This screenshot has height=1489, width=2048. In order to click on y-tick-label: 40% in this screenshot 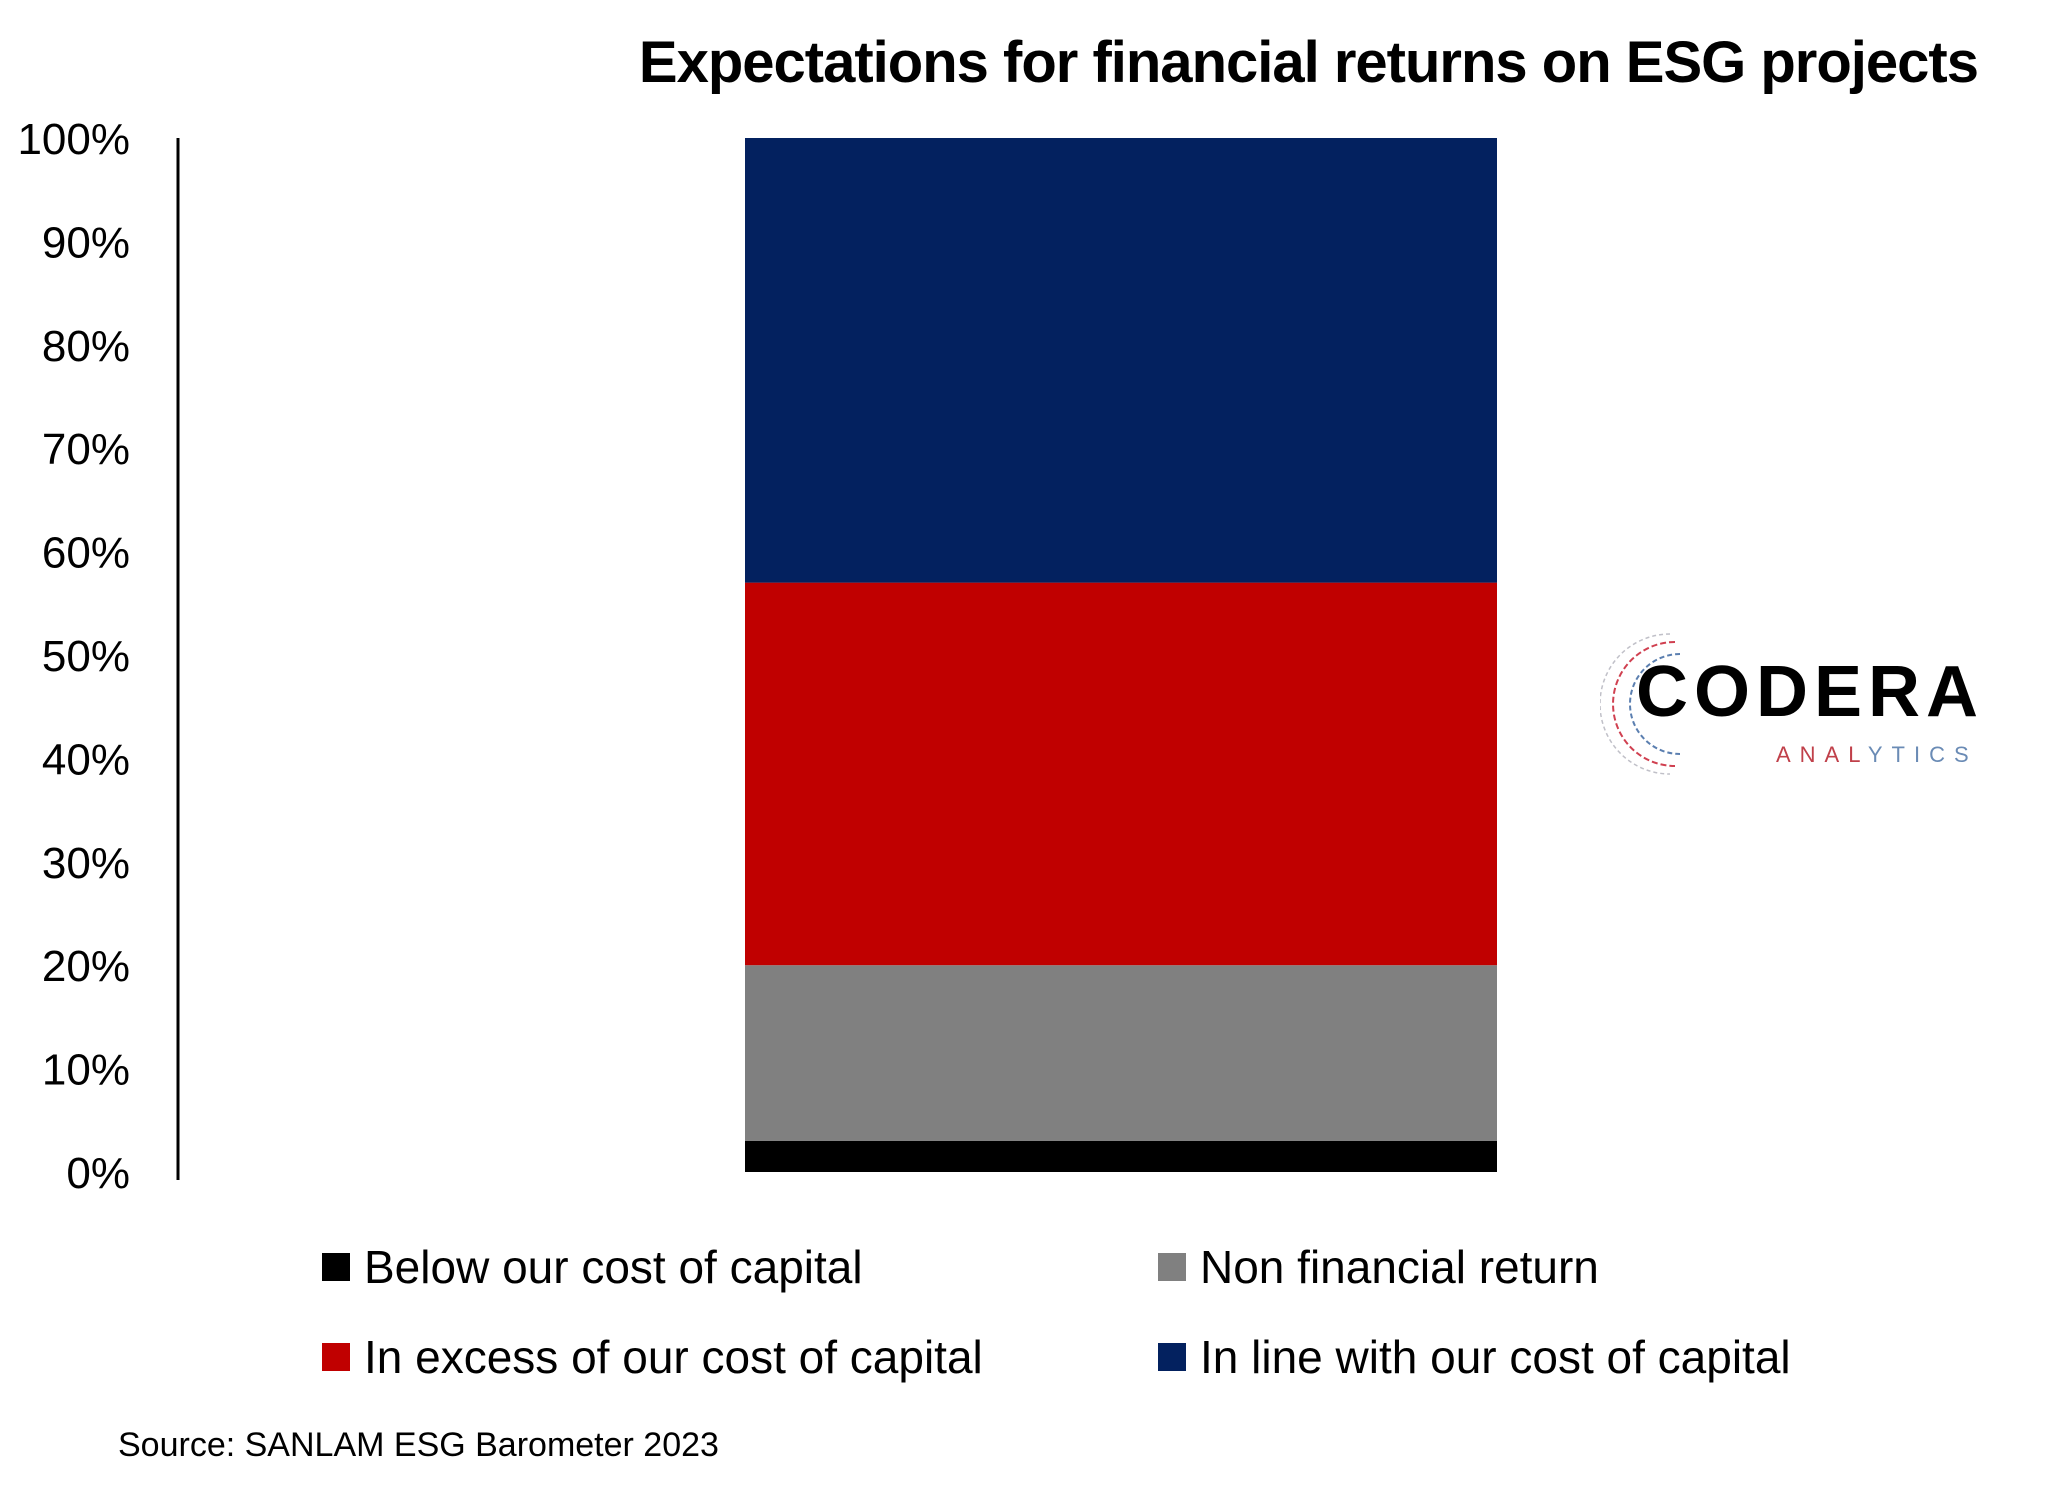, I will do `click(86, 759)`.